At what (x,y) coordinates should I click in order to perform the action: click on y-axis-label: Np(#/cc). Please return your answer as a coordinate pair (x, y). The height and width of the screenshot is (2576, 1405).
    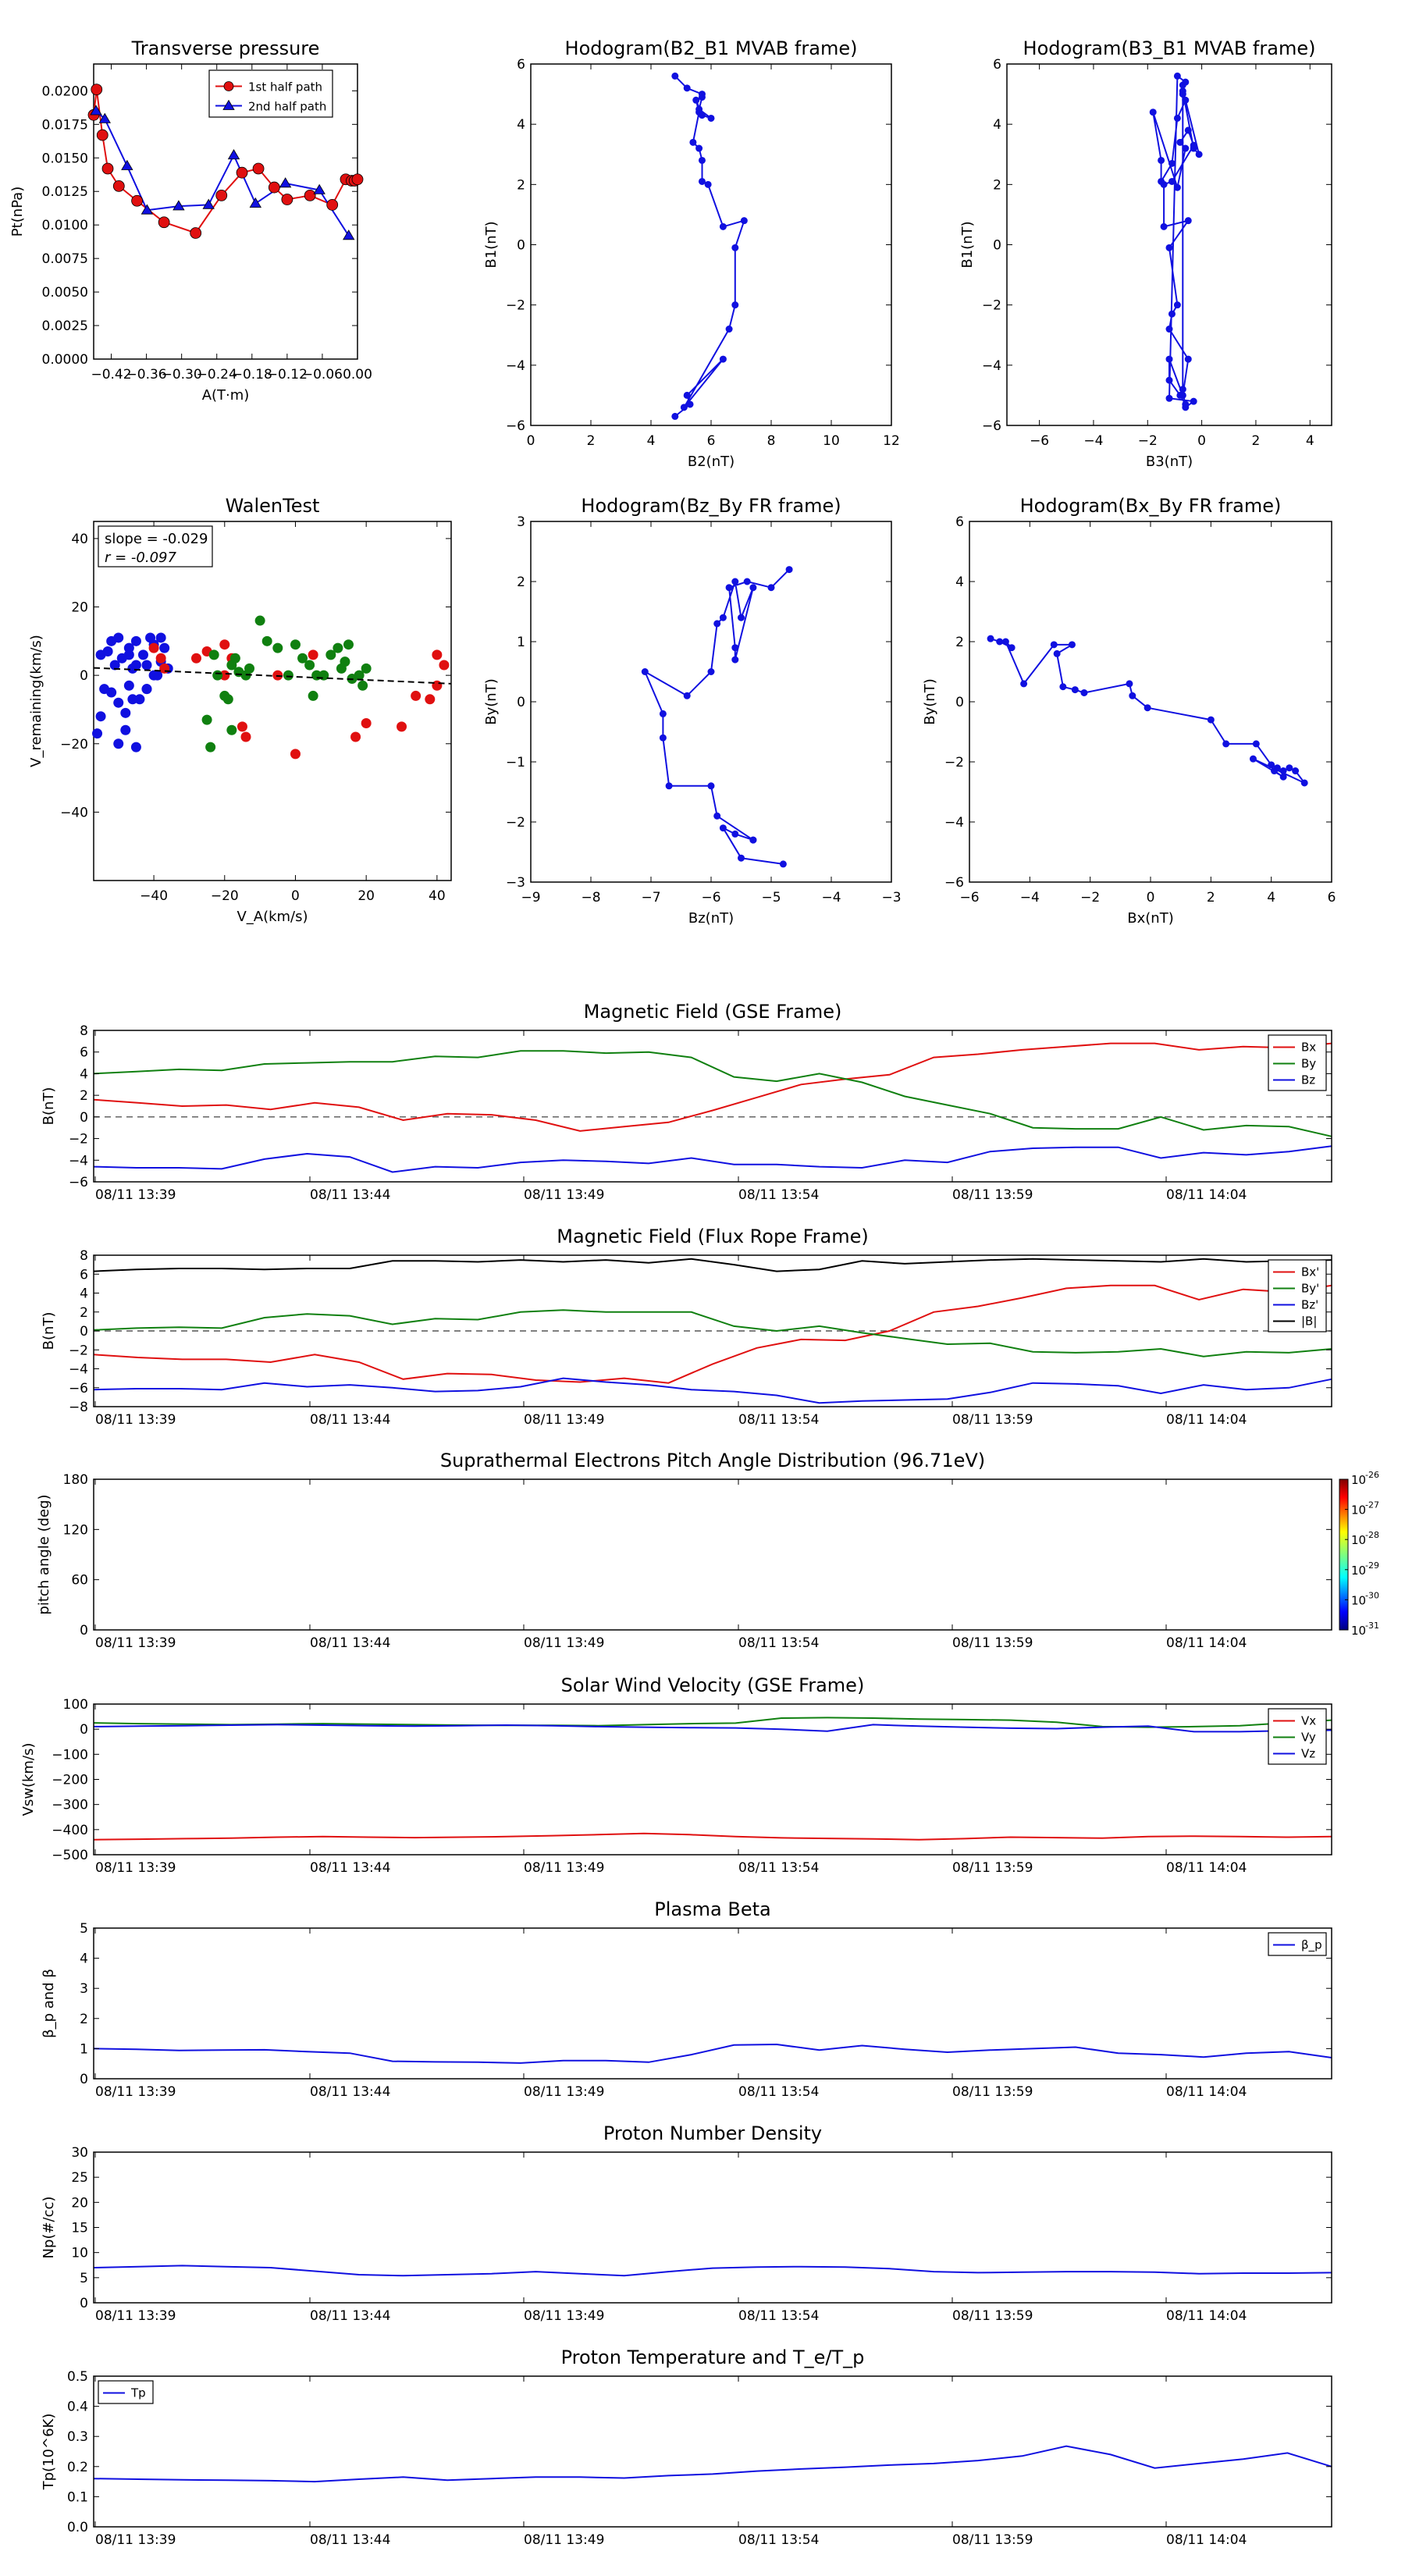
    Looking at the image, I should click on (49, 2228).